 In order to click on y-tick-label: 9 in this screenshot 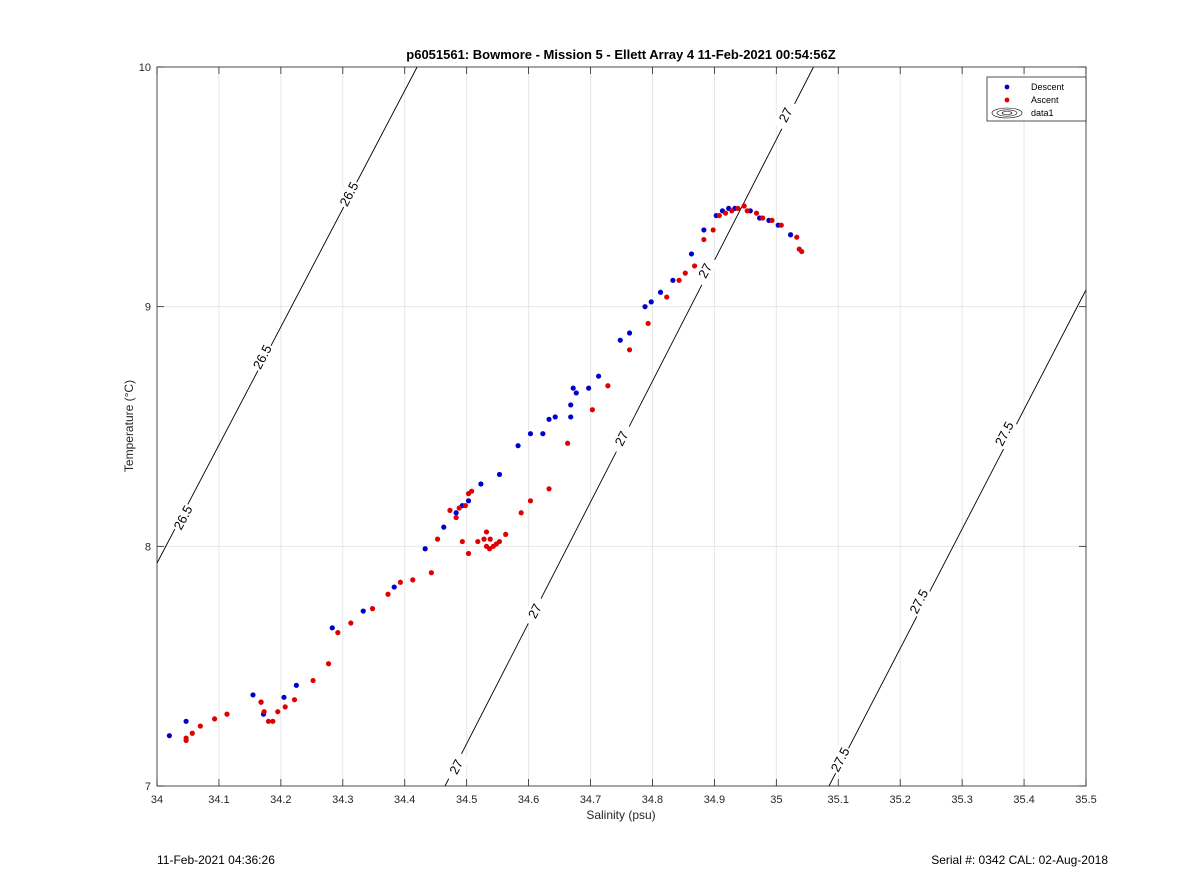, I will do `click(148, 308)`.